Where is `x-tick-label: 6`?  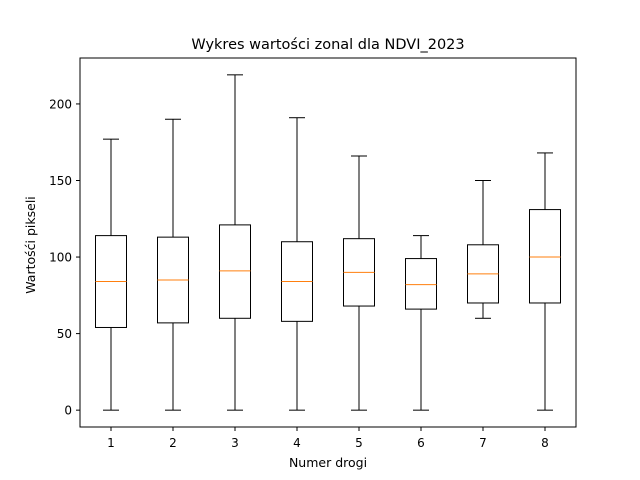 x-tick-label: 6 is located at coordinates (421, 443).